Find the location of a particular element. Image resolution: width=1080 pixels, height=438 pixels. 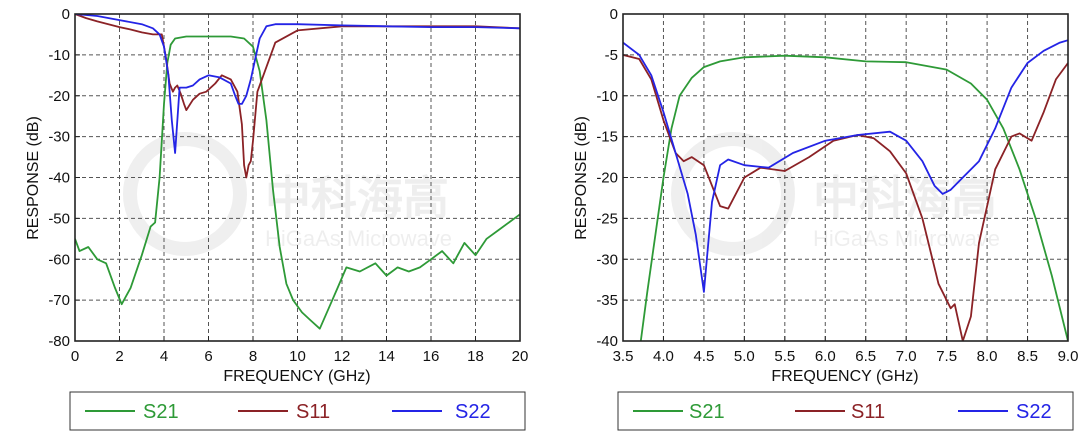

x-tick-label: 4.5 is located at coordinates (703, 356).